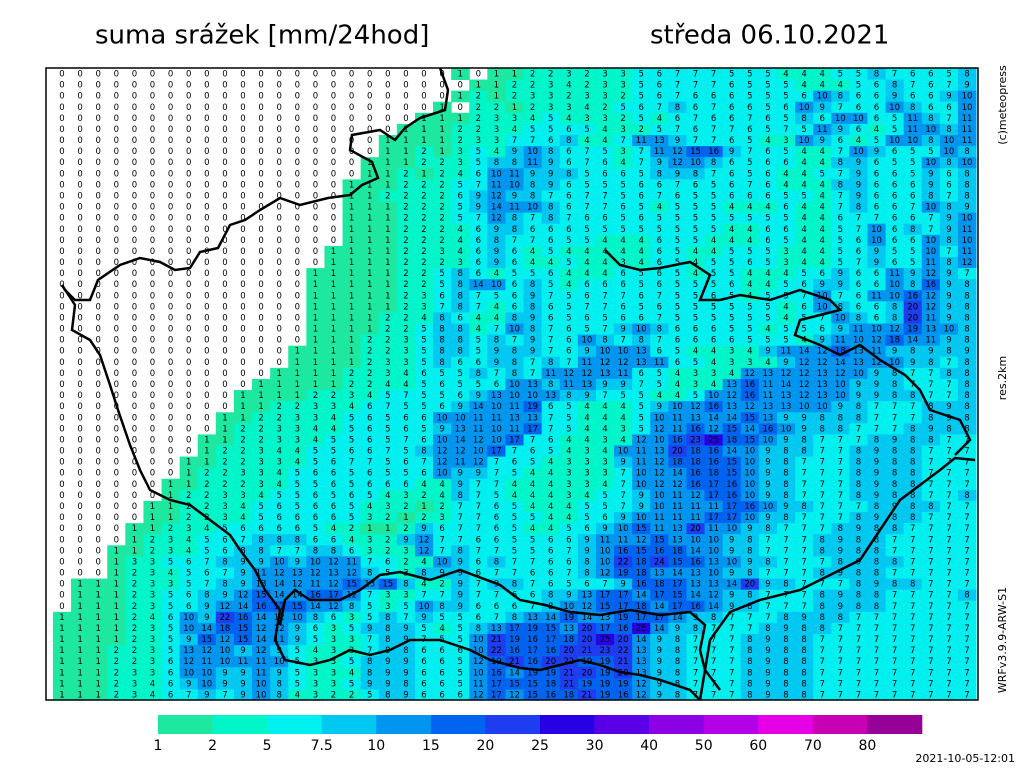 This screenshot has width=1024, height=768. Describe the element at coordinates (749, 452) in the screenshot. I see `precip-value: 10` at that location.